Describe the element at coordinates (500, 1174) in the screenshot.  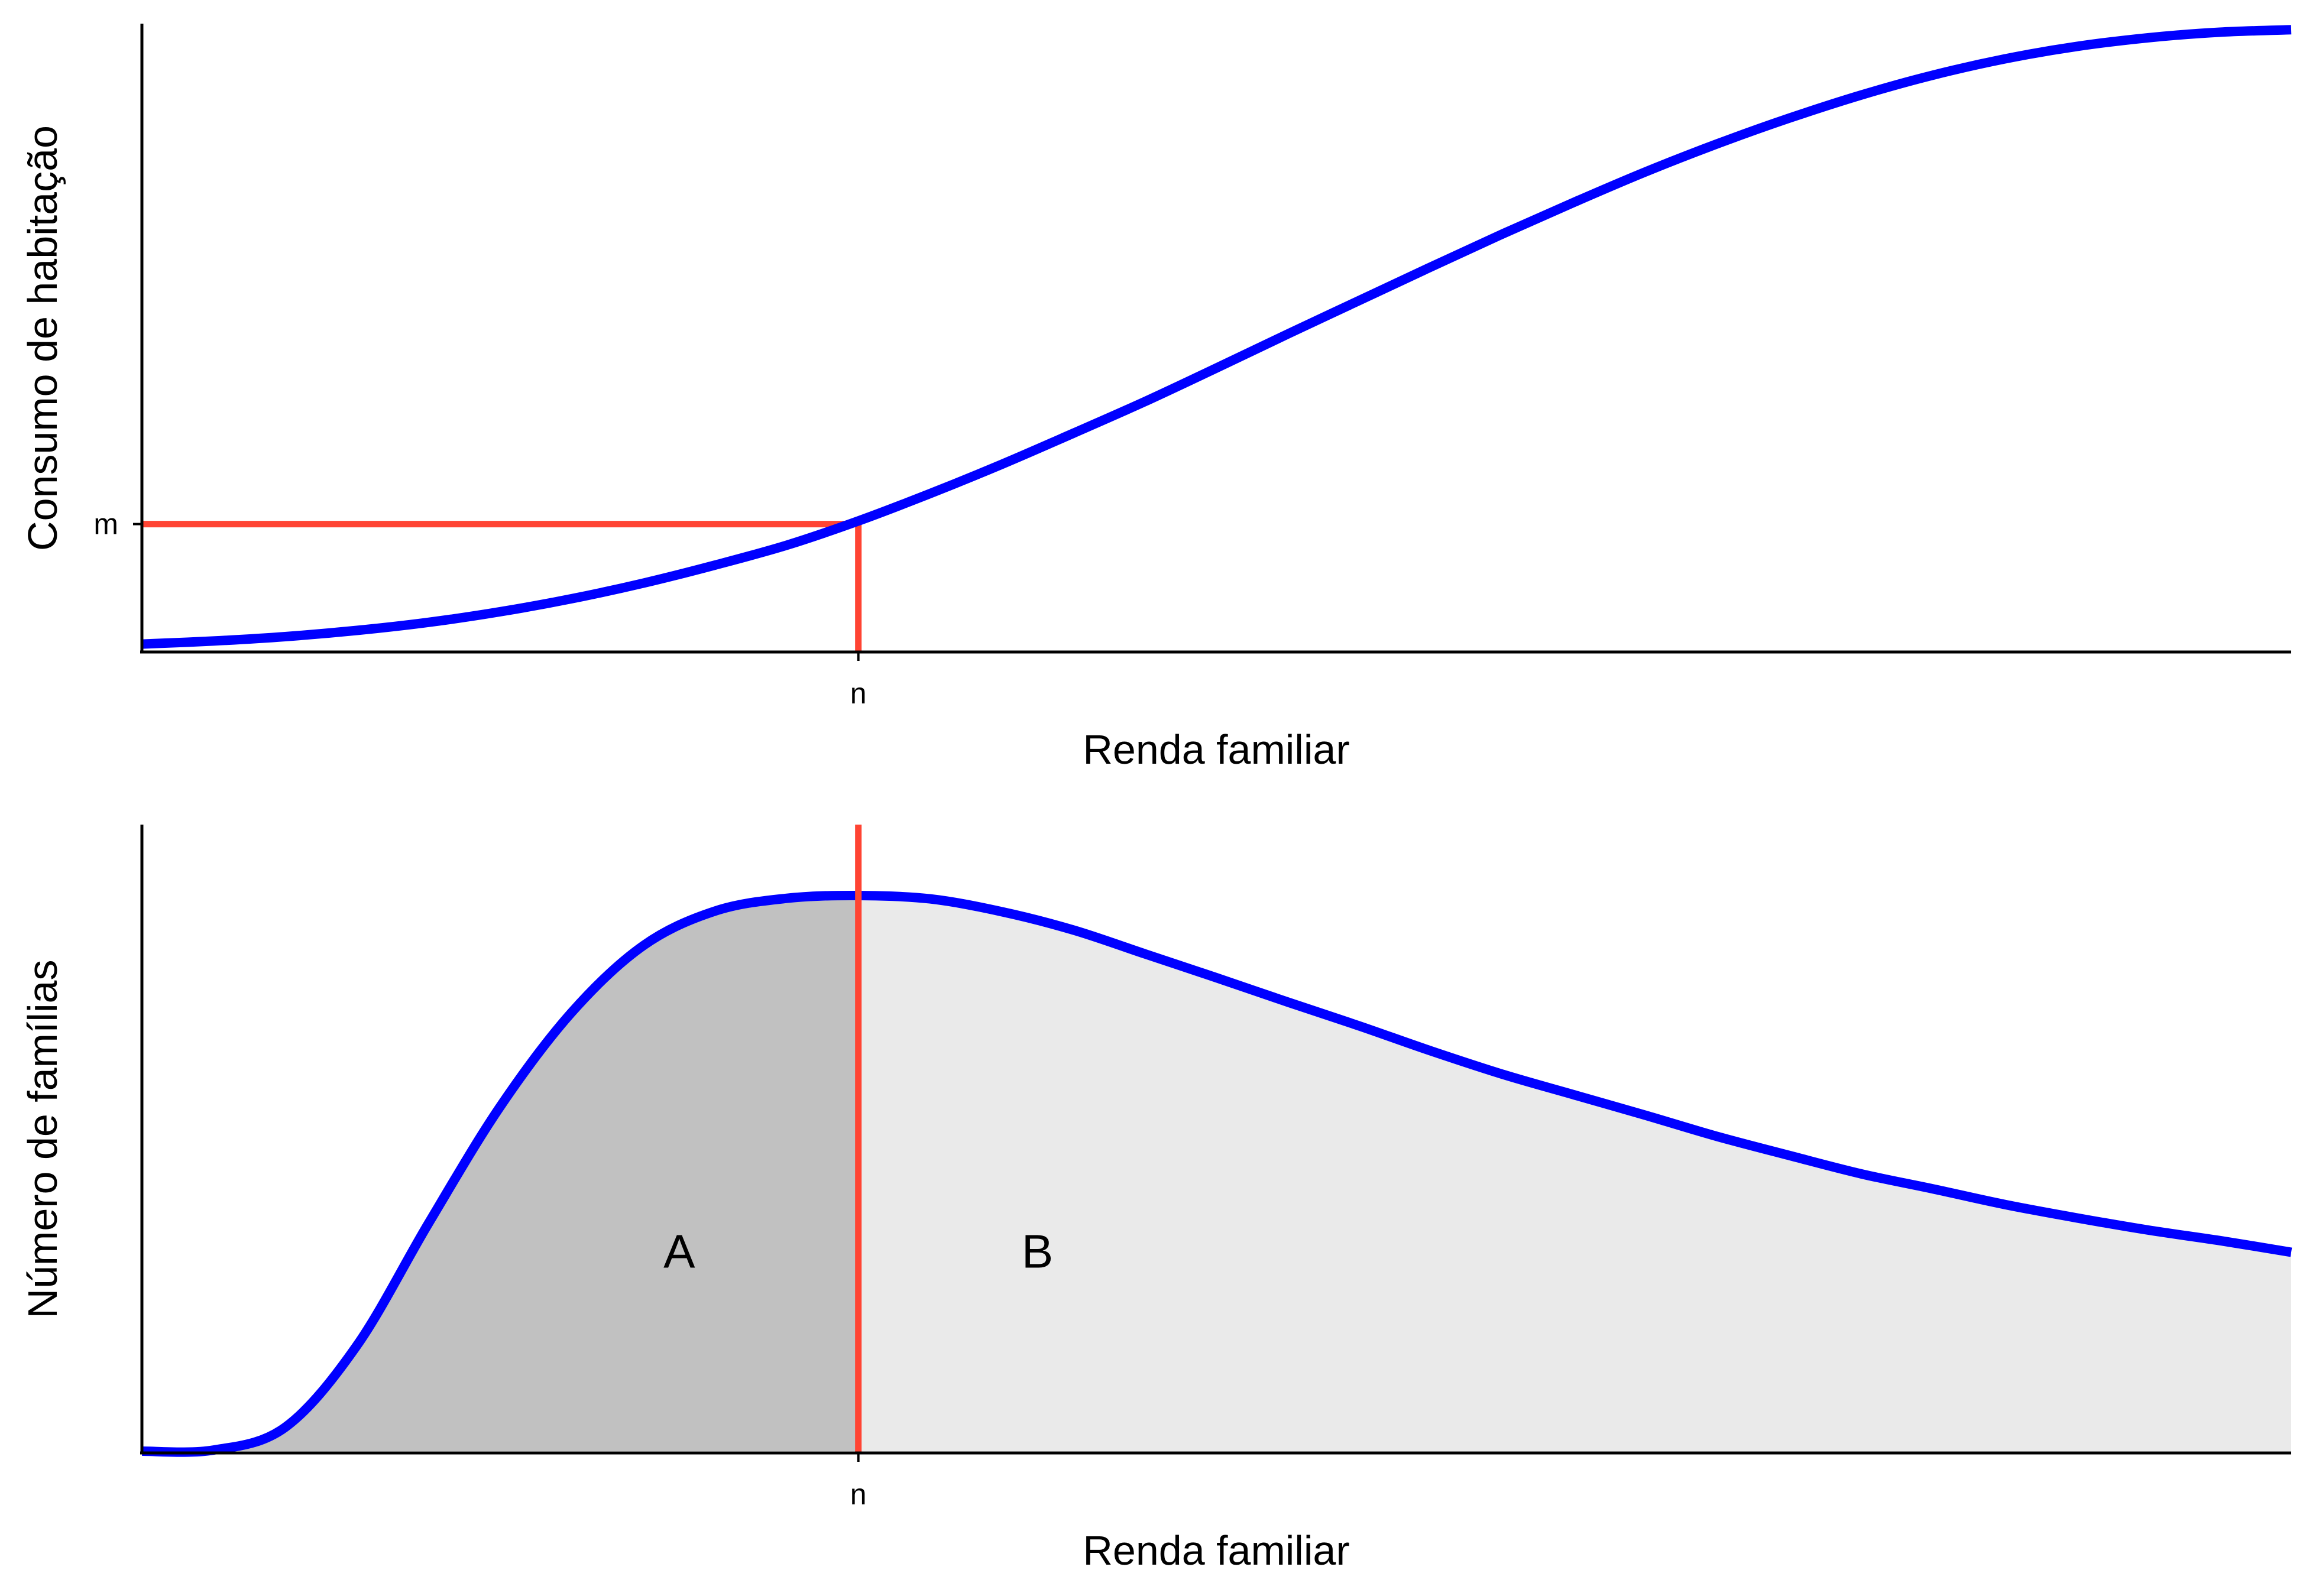
I see `region-a-area` at that location.